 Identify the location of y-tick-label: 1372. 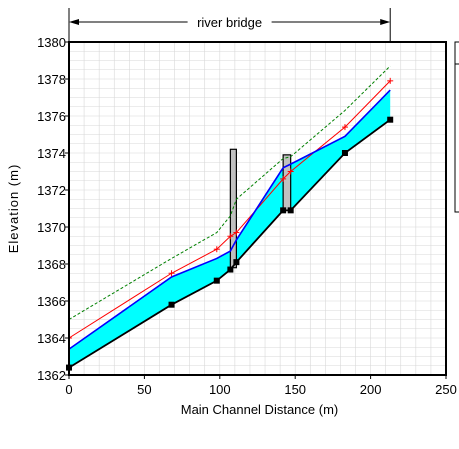
(51, 190).